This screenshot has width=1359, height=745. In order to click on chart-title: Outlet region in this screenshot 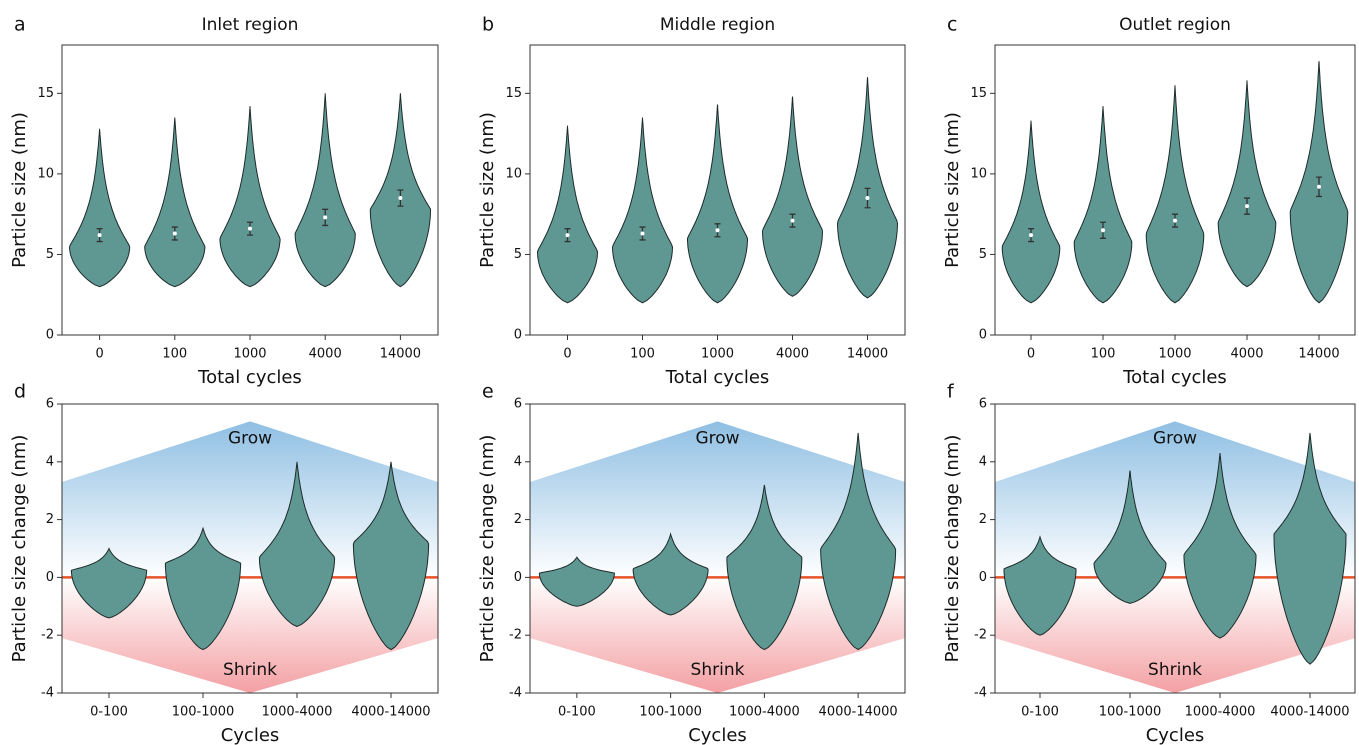, I will do `click(1175, 25)`.